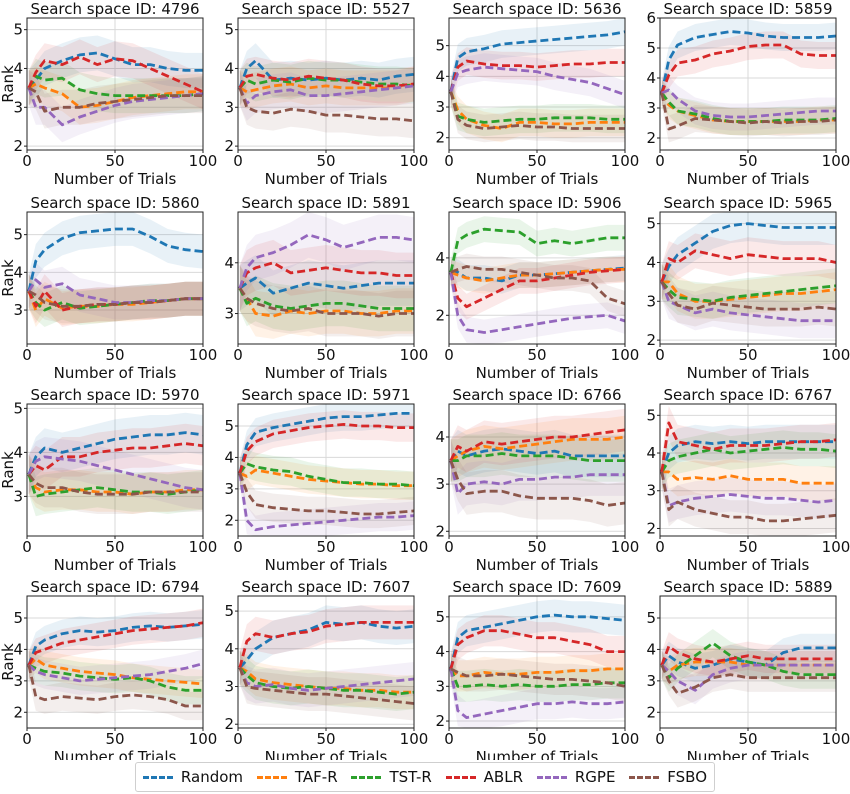 Image resolution: width=850 pixels, height=794 pixels. What do you see at coordinates (747, 587) in the screenshot?
I see `subplot-title: Search space ID: 5889` at bounding box center [747, 587].